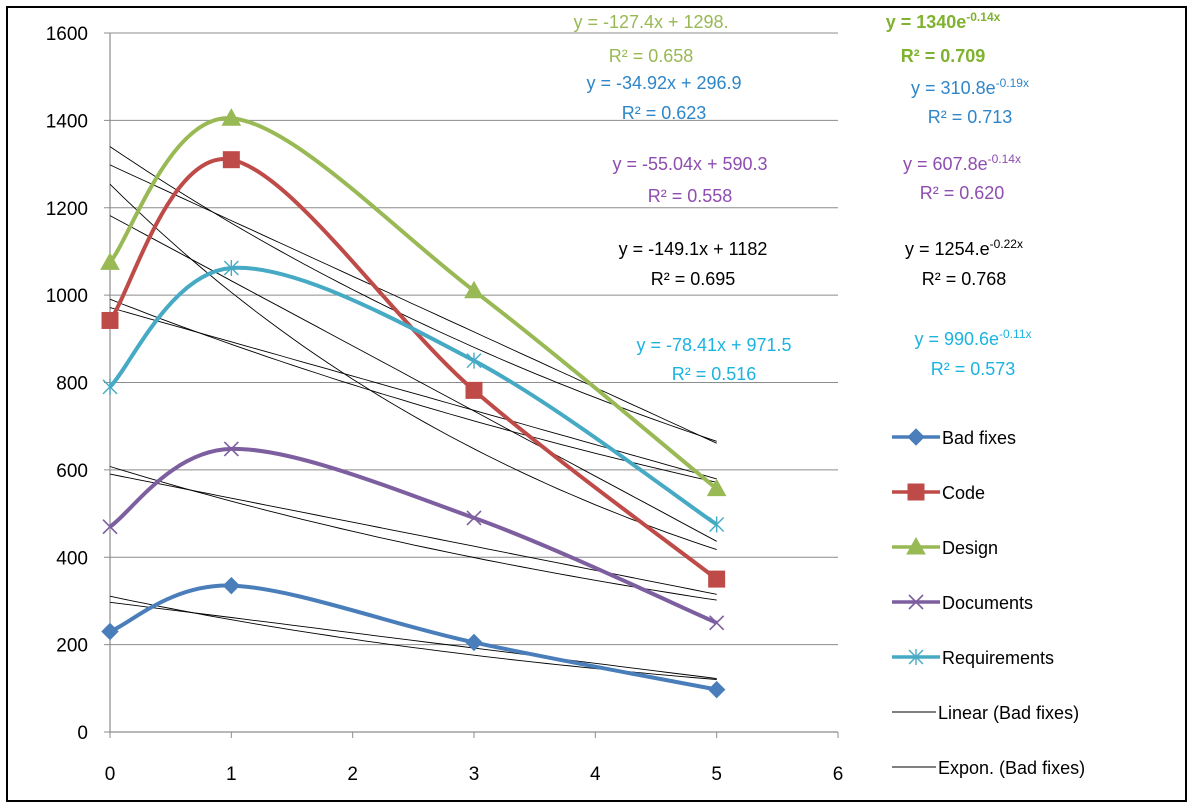 Image resolution: width=1196 pixels, height=810 pixels. Describe the element at coordinates (970, 117) in the screenshot. I see `r-squared-label: R² = 0.713` at that location.